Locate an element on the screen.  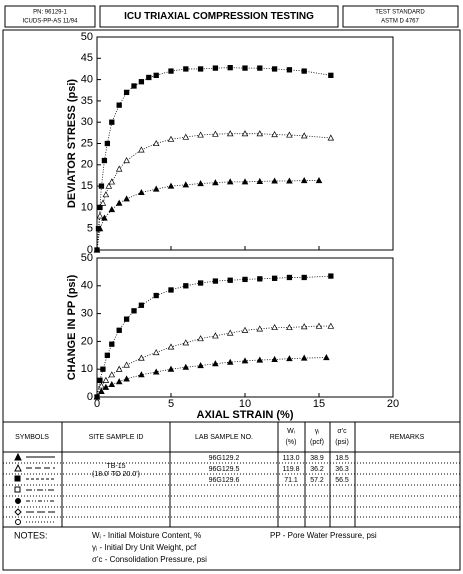
y-tick-label: 10 is located at coordinates (87, 369).